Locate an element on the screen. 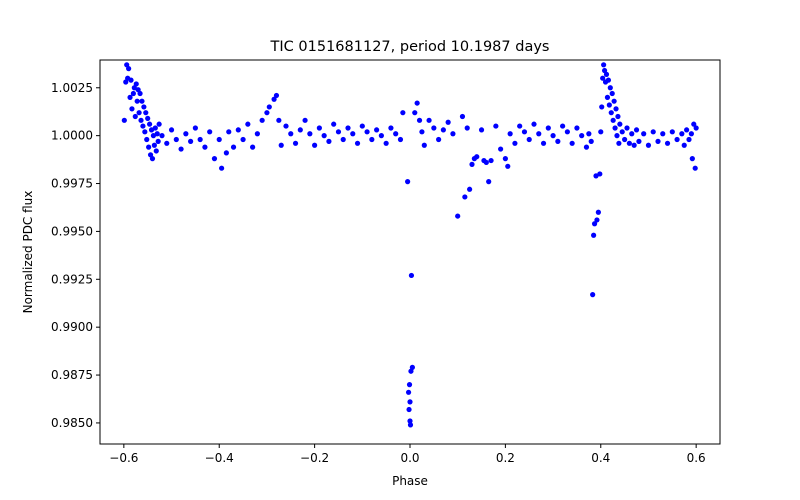 The width and height of the screenshot is (800, 500). x-tick-label: −0.6 is located at coordinates (123, 458).